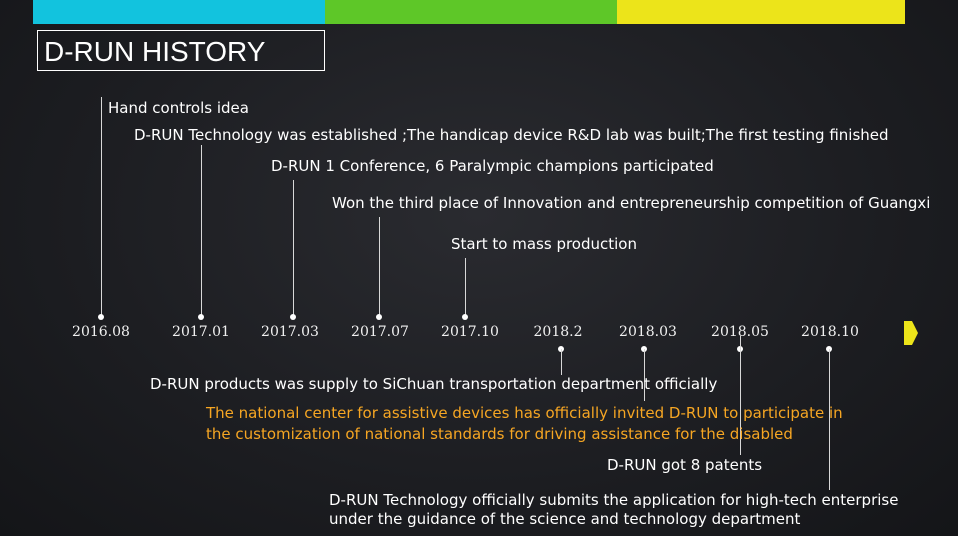 The height and width of the screenshot is (536, 958). Describe the element at coordinates (761, 12) in the screenshot. I see `timeline-segment-2018` at that location.